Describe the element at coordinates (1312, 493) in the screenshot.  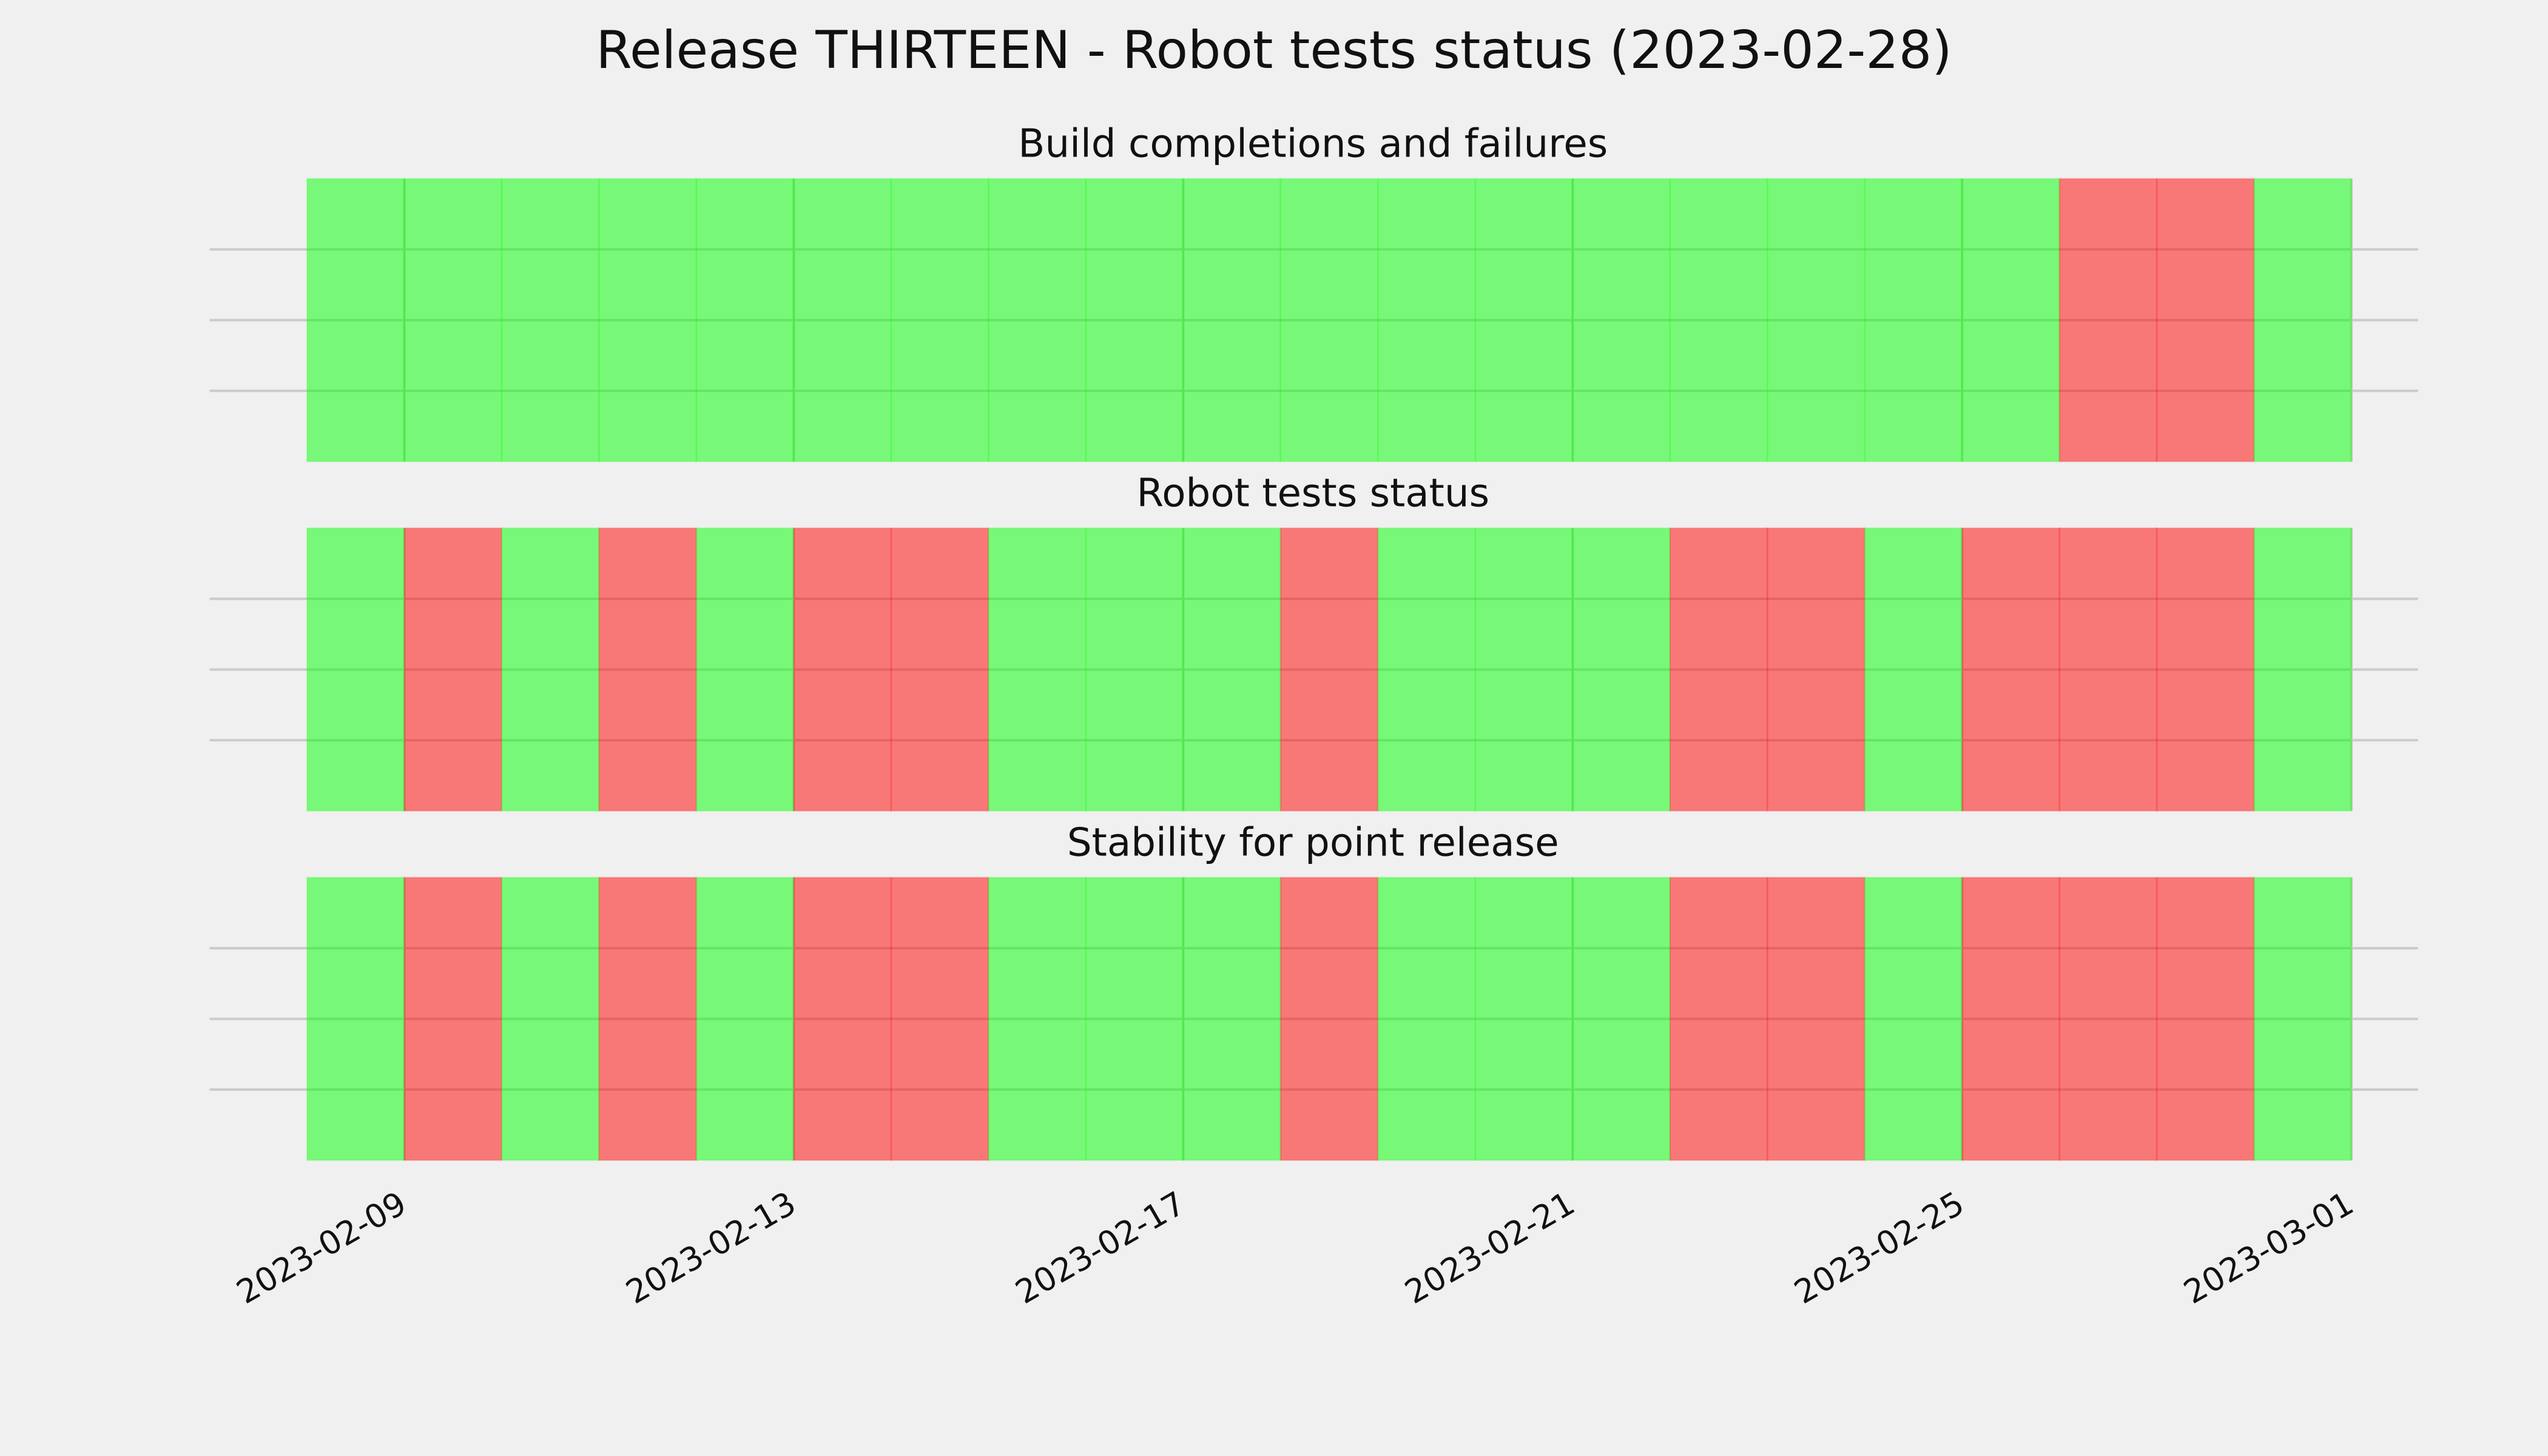
I see `panel-title: Robot tests status` at that location.